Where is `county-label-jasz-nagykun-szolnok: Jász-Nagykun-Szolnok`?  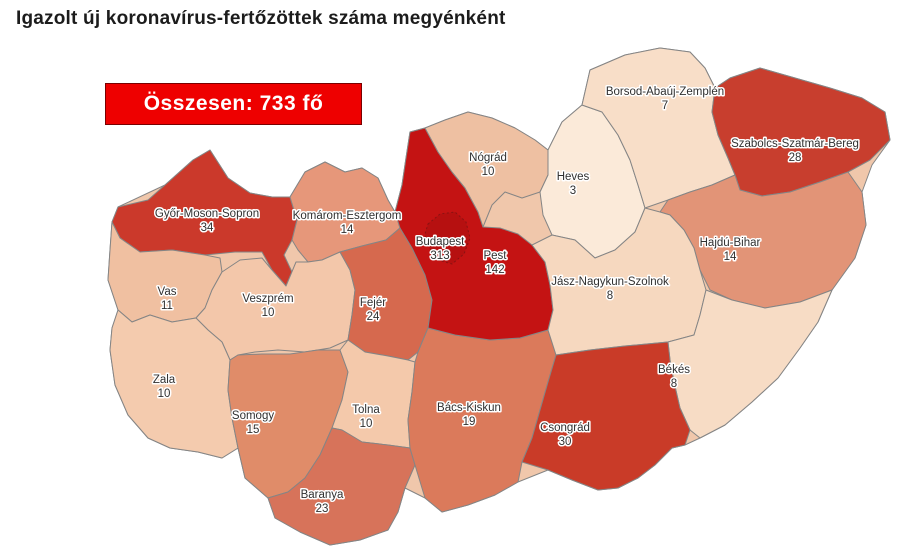
county-label-jasz-nagykun-szolnok: Jász-Nagykun-Szolnok is located at coordinates (610, 282).